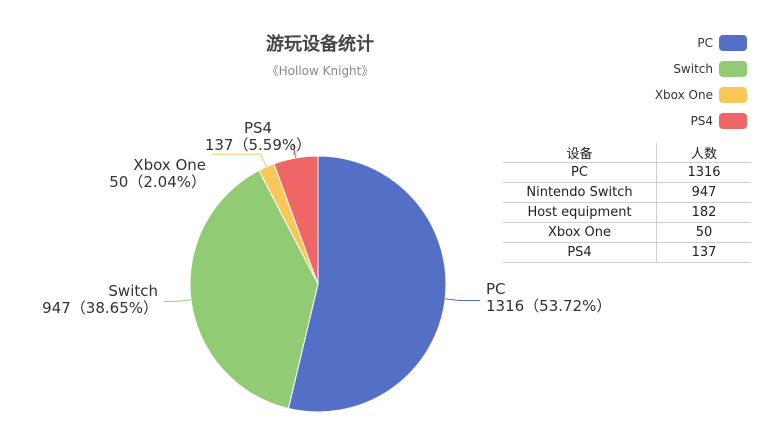  I want to click on pie-slice-ps4, so click(296, 220).